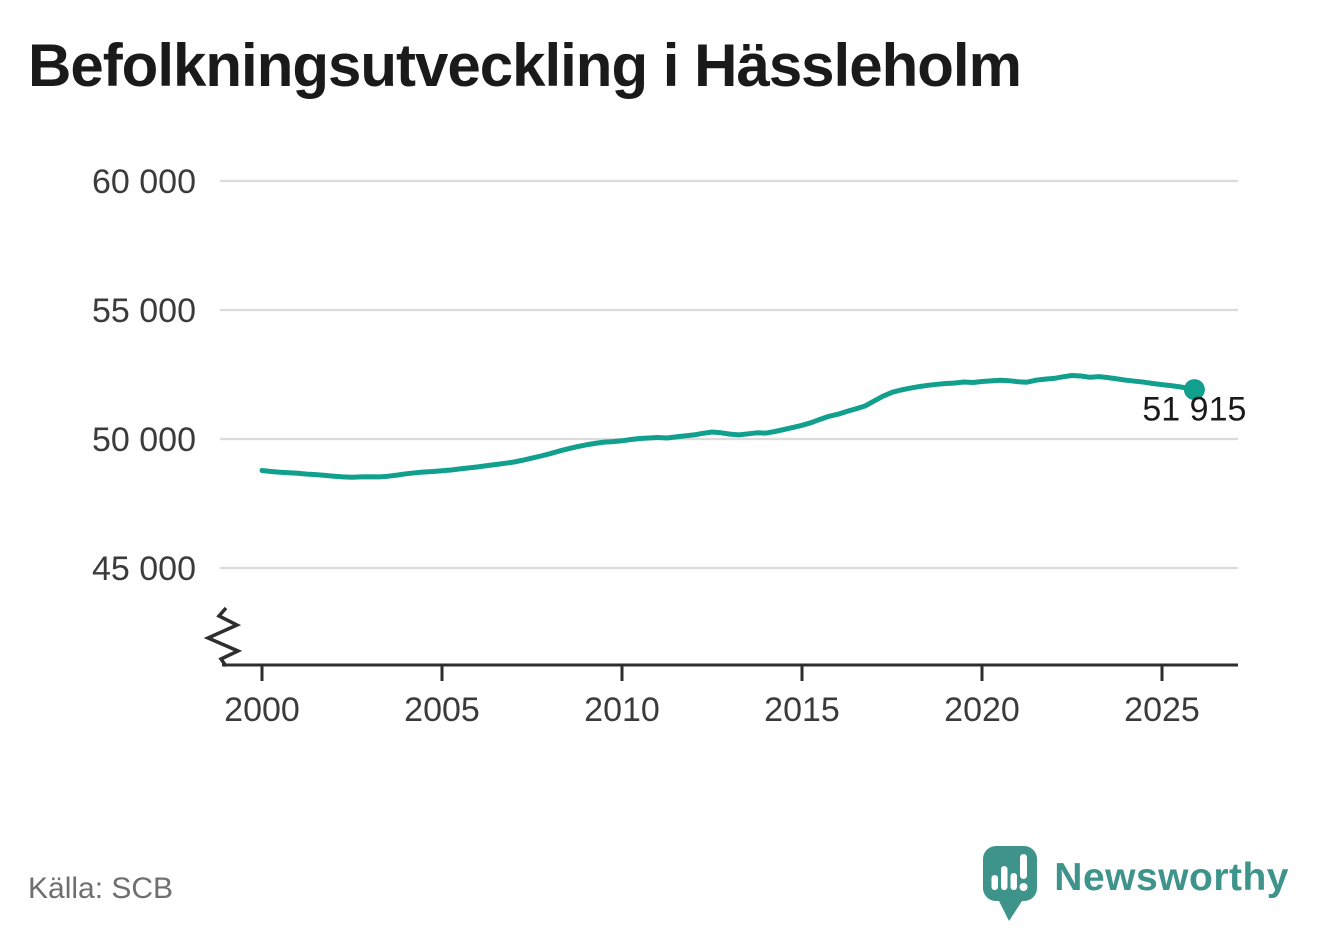  What do you see at coordinates (1194, 390) in the screenshot?
I see `endpoint-marker` at bounding box center [1194, 390].